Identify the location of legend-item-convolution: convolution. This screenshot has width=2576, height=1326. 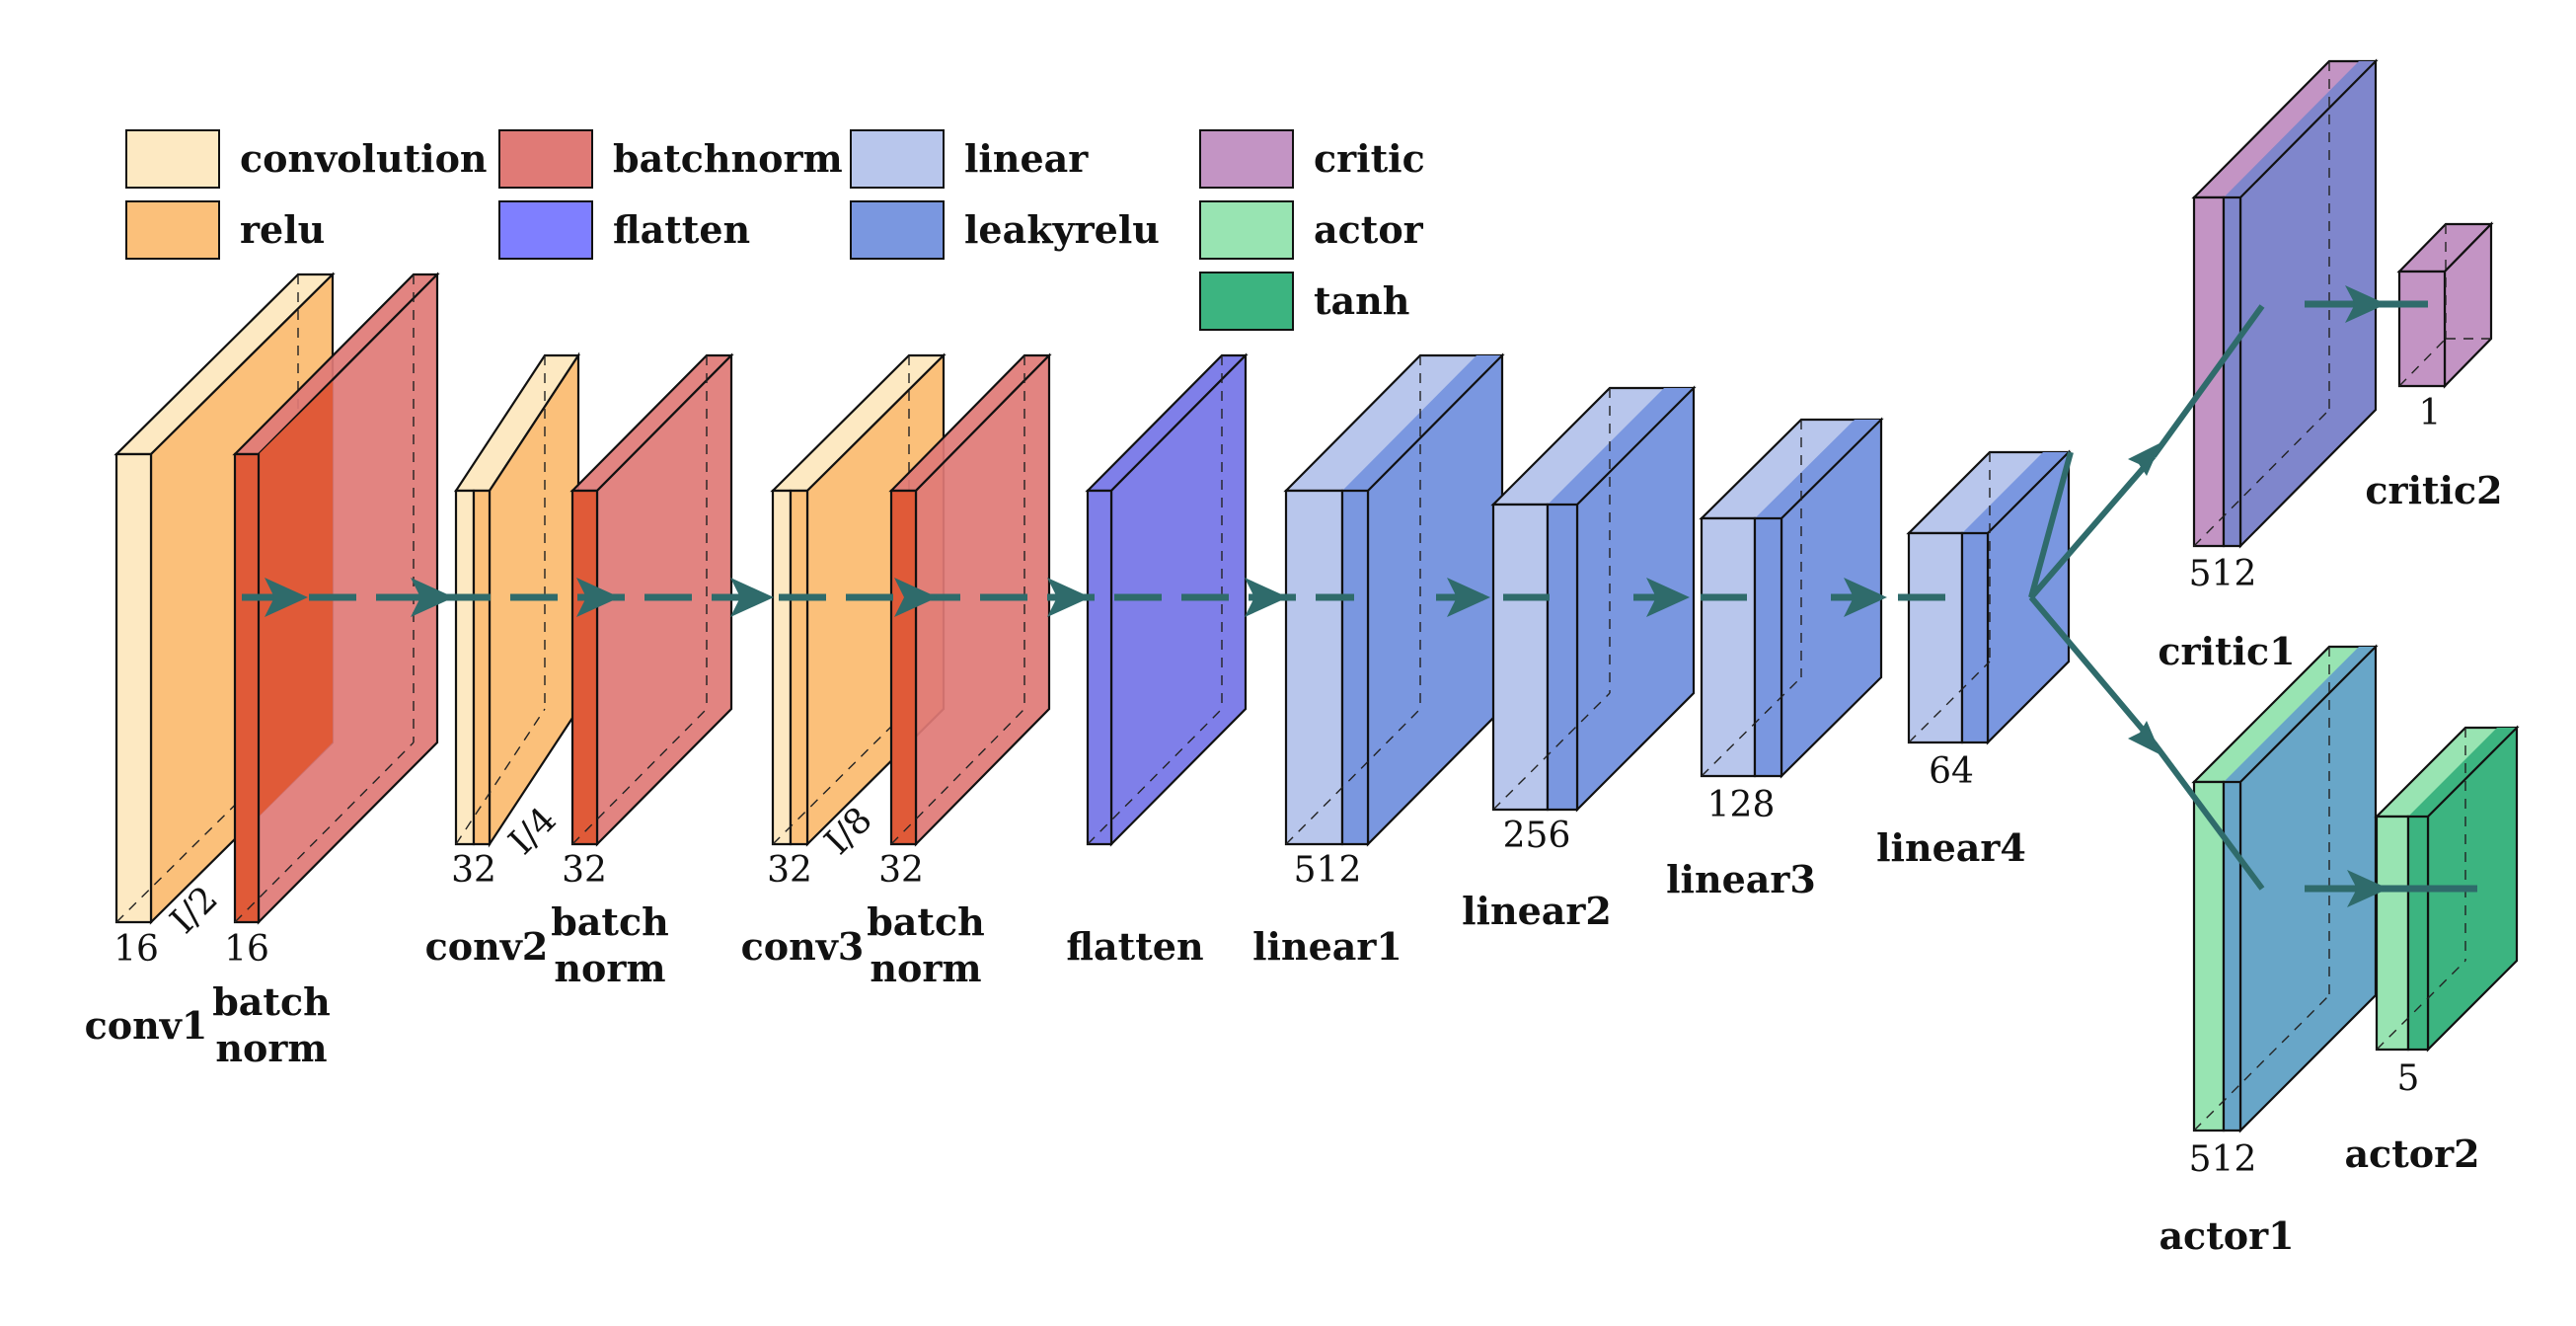
(306, 159).